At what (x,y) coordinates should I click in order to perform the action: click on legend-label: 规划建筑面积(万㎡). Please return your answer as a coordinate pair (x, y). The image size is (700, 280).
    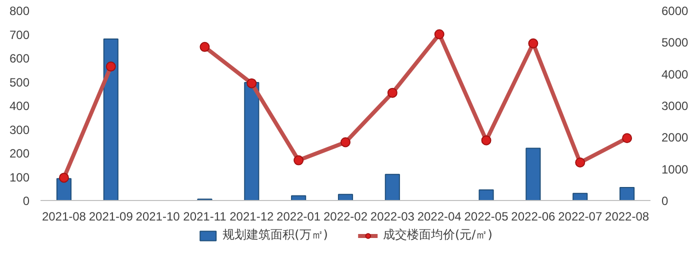
    Looking at the image, I should click on (275, 235).